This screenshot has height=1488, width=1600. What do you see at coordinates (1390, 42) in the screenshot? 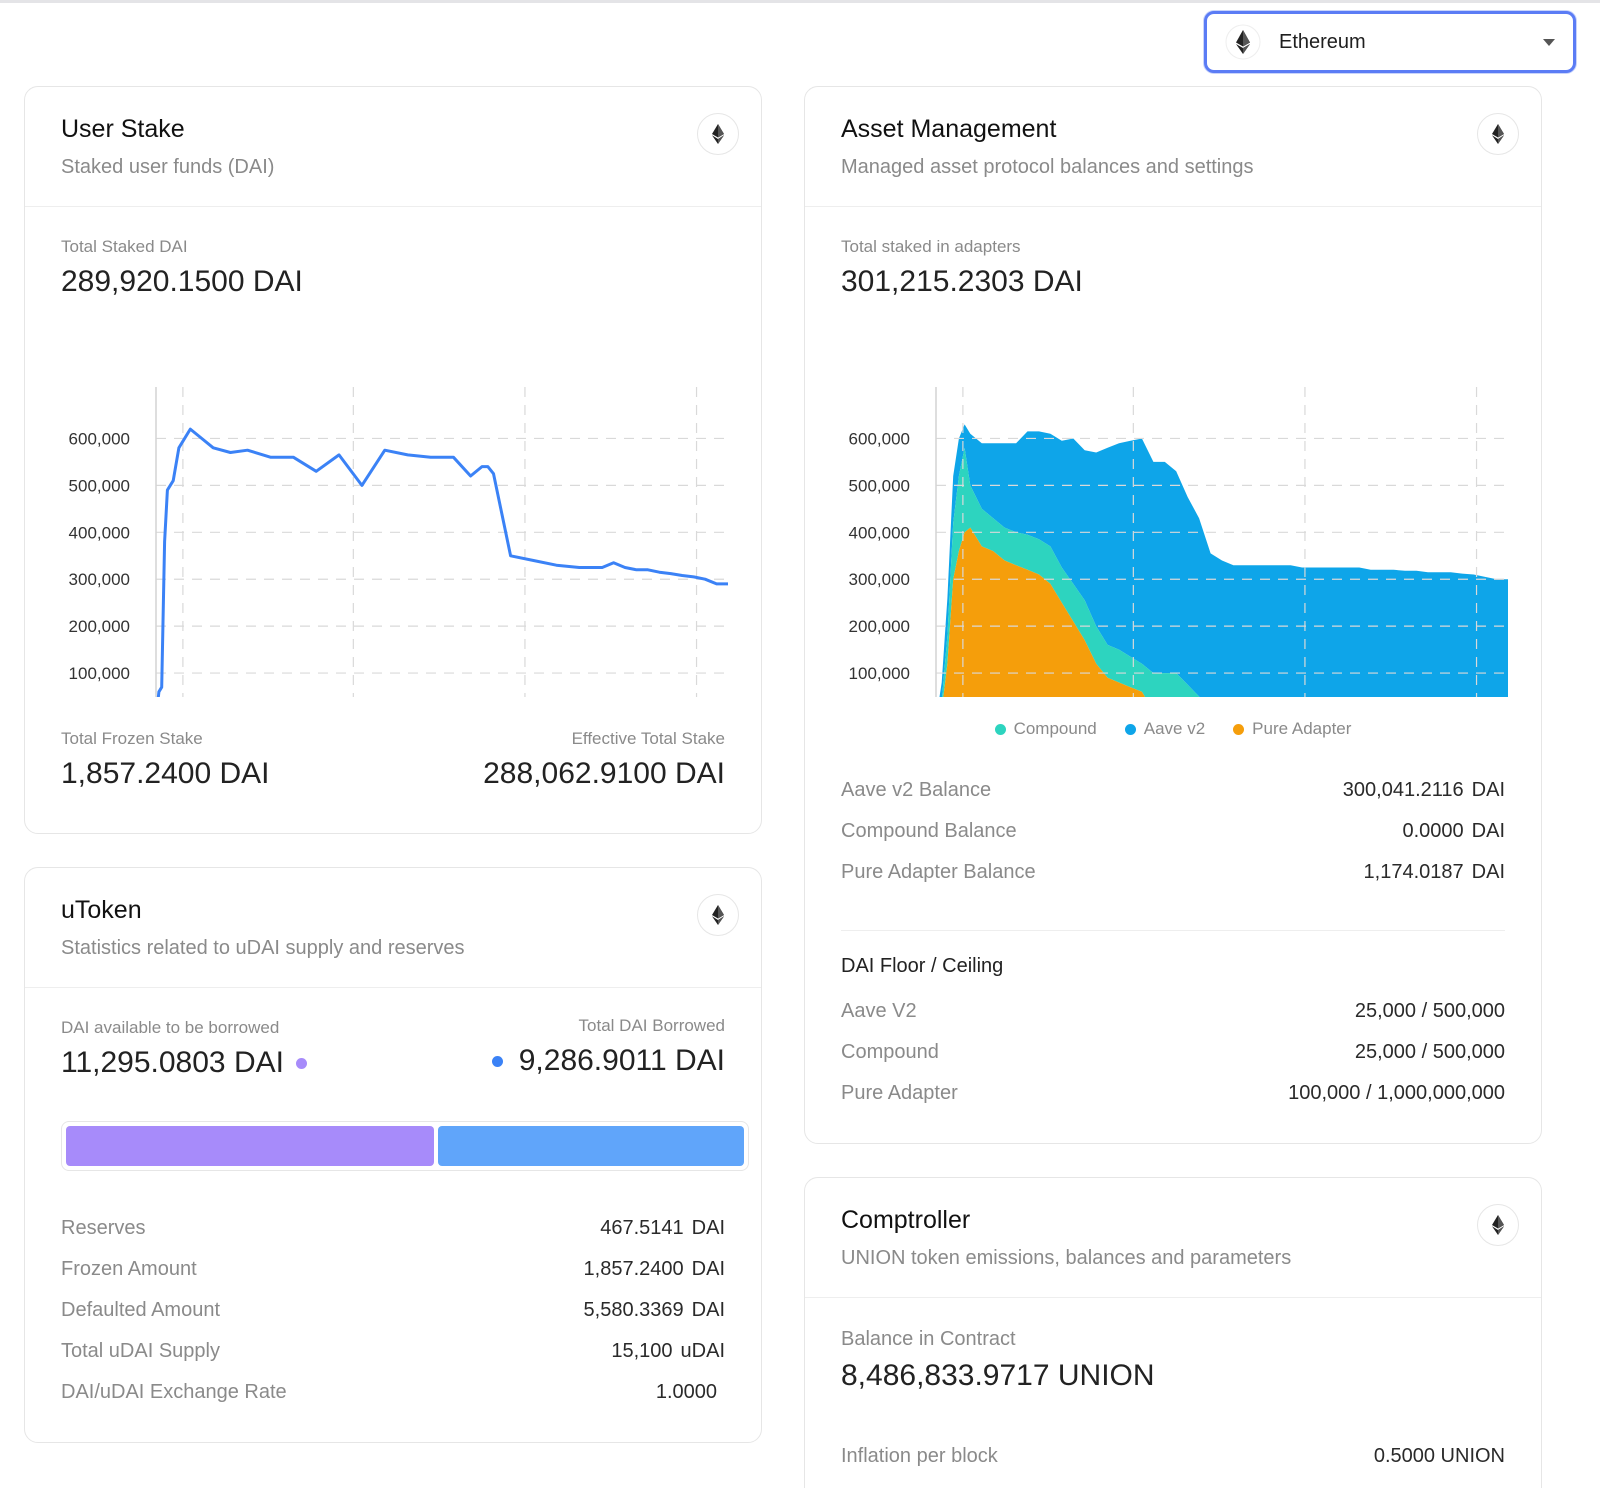
I see `network-select: Ethereum` at bounding box center [1390, 42].